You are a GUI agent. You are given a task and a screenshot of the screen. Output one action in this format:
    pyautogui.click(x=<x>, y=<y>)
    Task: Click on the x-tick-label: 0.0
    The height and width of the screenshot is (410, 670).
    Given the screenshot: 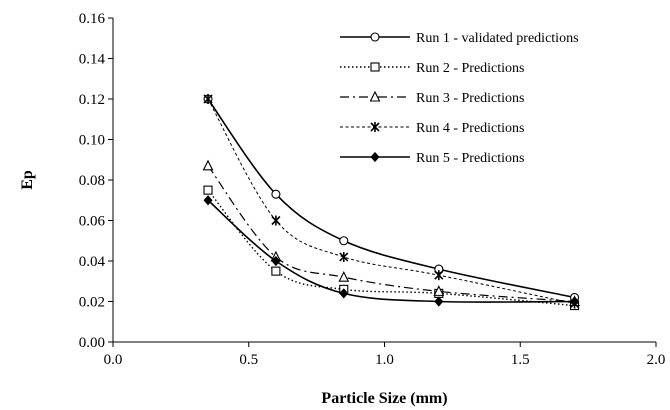 What is the action you would take?
    pyautogui.click(x=113, y=360)
    